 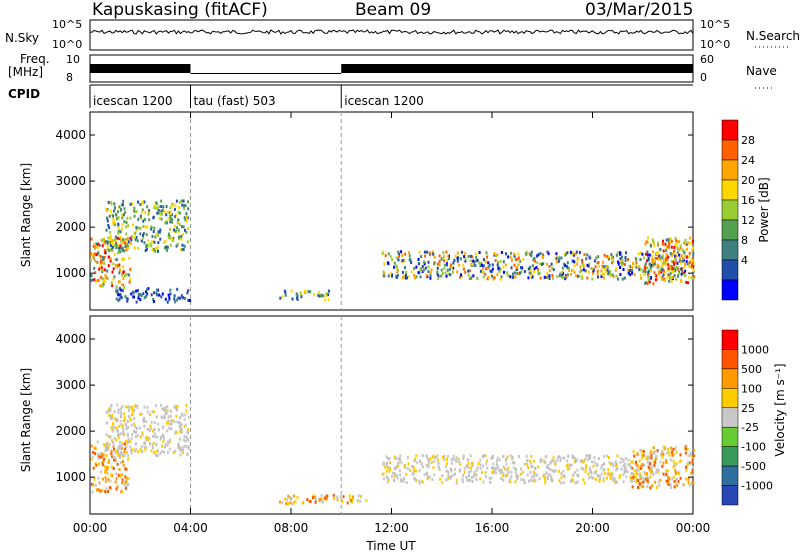 I want to click on nave-tick-top: 60, so click(x=707, y=59).